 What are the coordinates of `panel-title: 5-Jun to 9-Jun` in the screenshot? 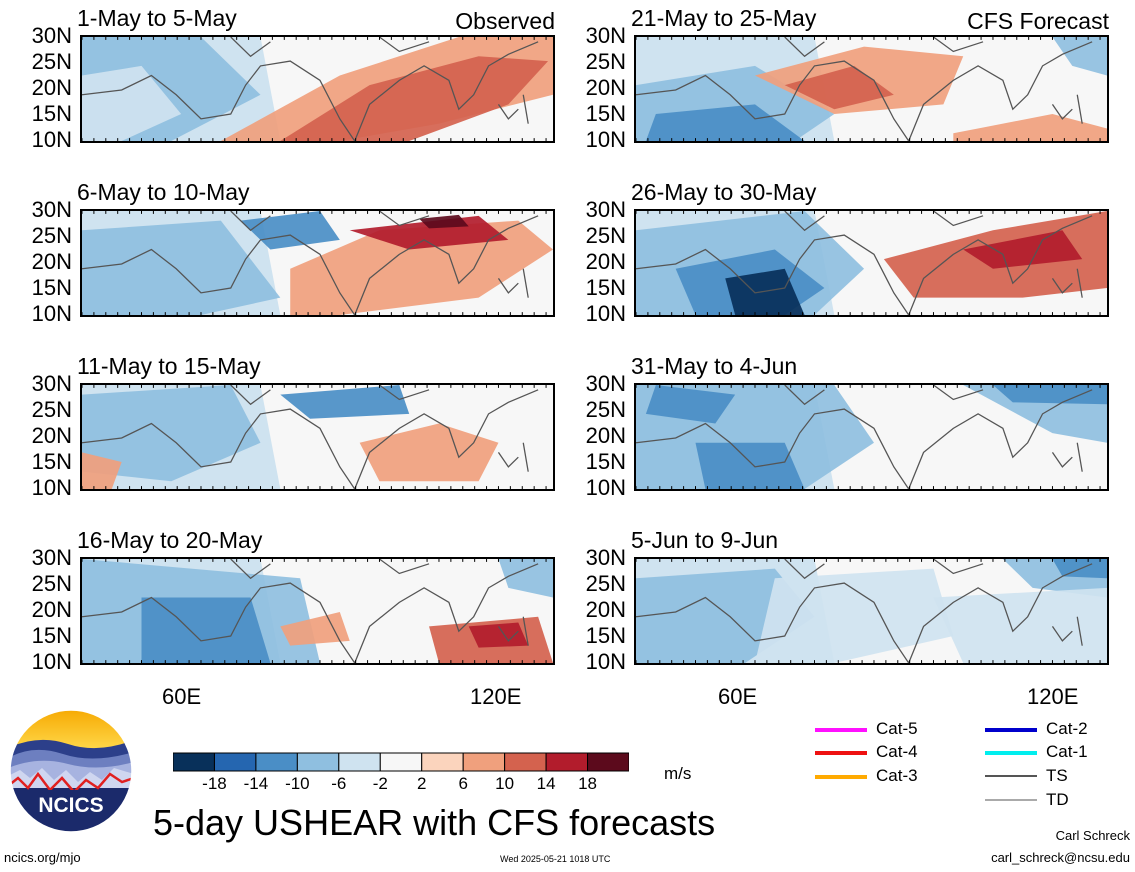 It's located at (705, 540).